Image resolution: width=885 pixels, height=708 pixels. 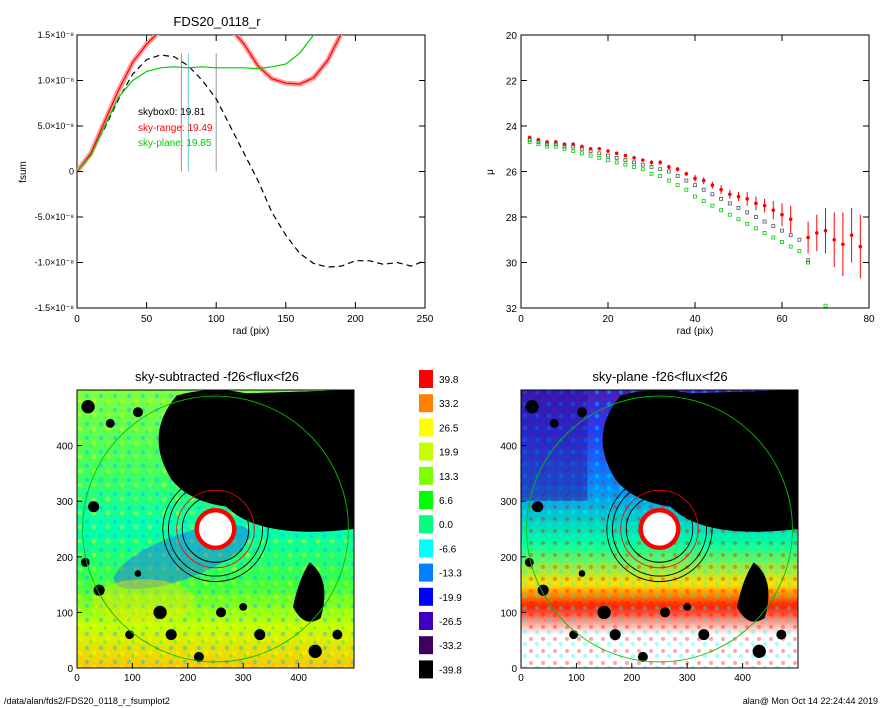 I want to click on x-tick-label: 20, so click(x=608, y=319).